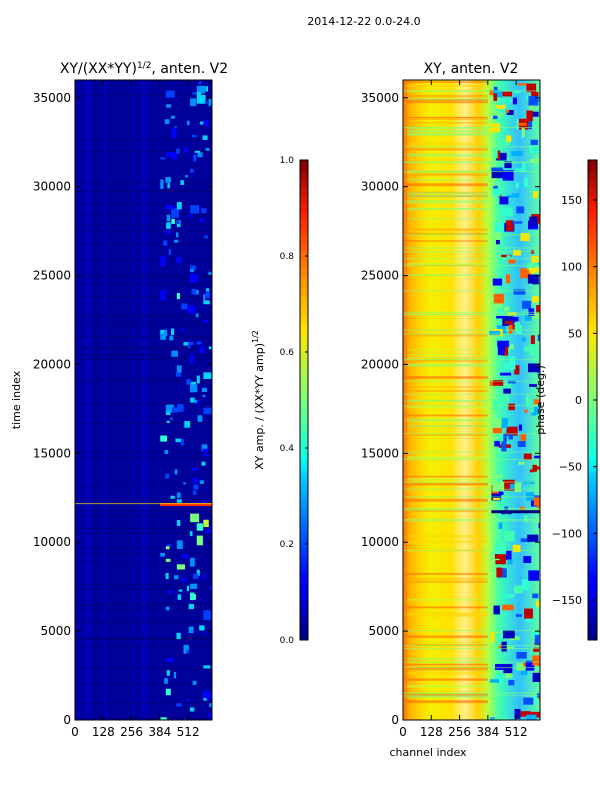  Describe the element at coordinates (52, 453) in the screenshot. I see `amplitude-y-tick-label: 15000` at that location.